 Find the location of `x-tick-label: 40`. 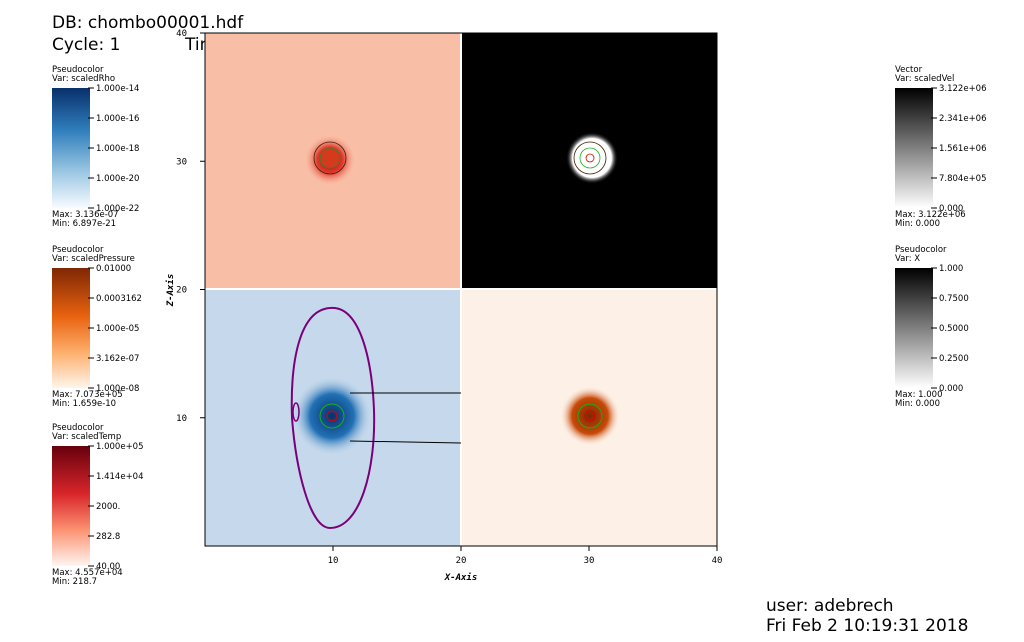

x-tick-label: 40 is located at coordinates (717, 561).